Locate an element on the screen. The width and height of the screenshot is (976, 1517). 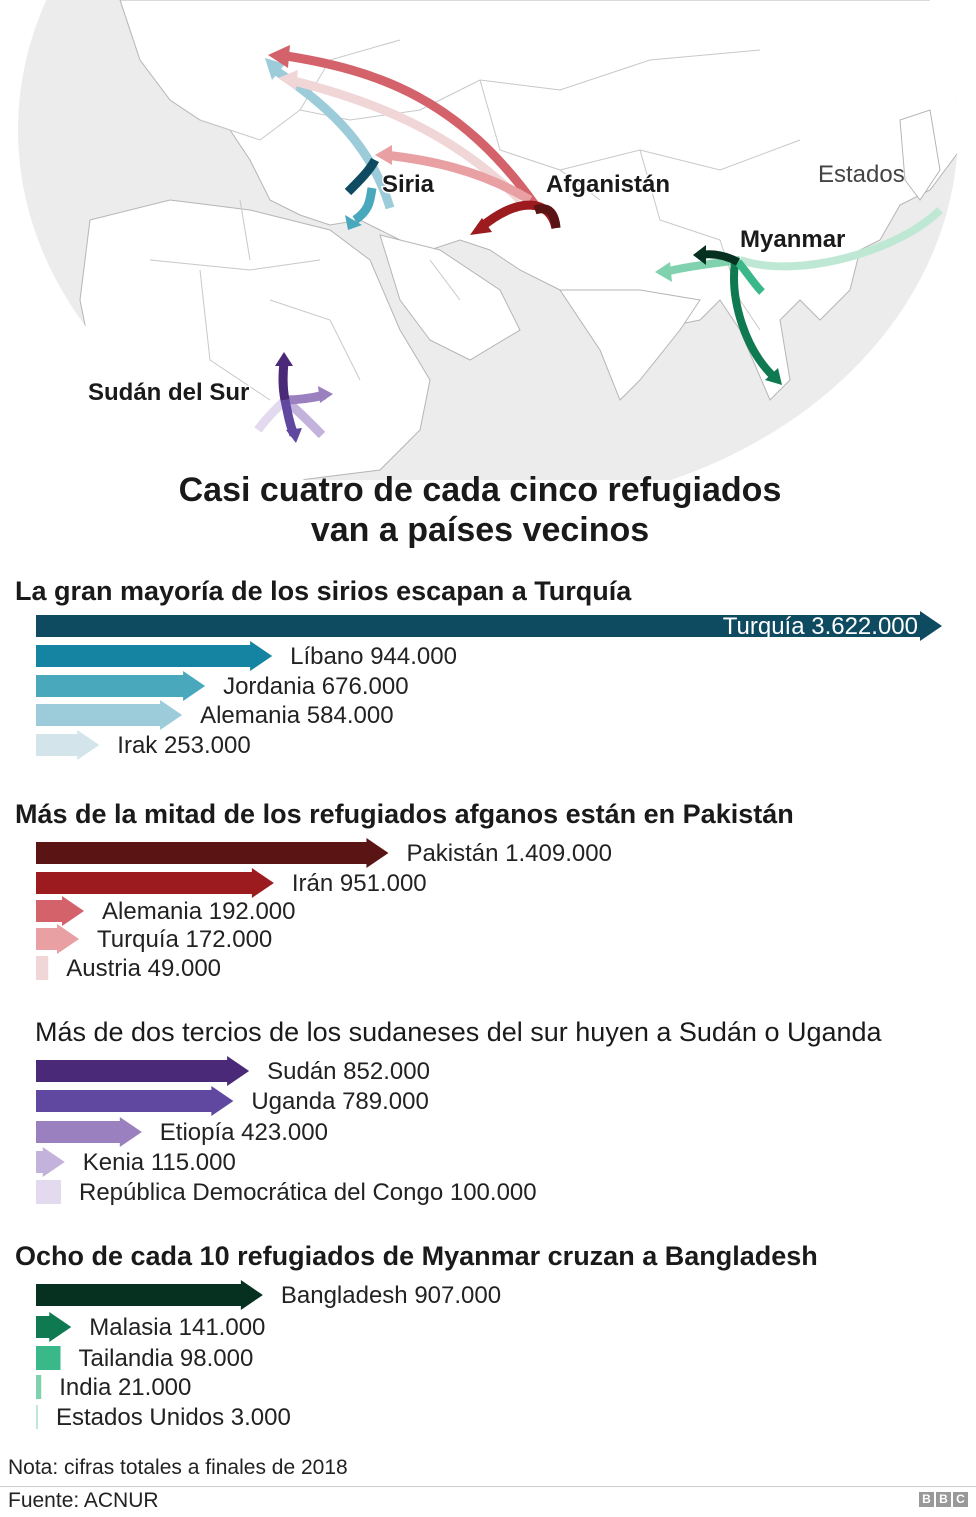
source: Fuente: ACNUR is located at coordinates (83, 1500).